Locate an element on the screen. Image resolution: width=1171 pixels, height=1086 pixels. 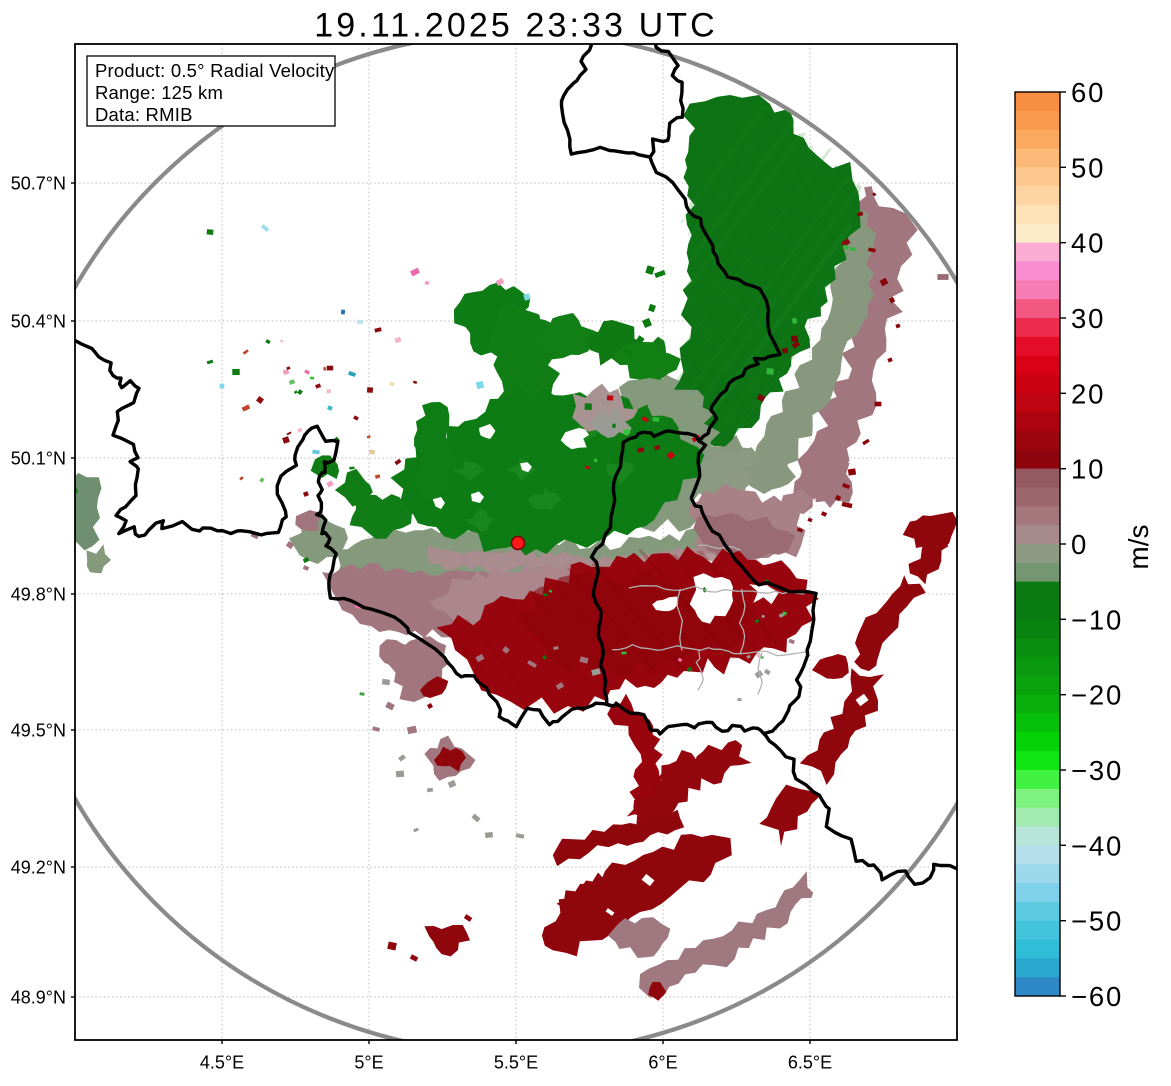
svg-text: m/s is located at coordinates (1138, 546).